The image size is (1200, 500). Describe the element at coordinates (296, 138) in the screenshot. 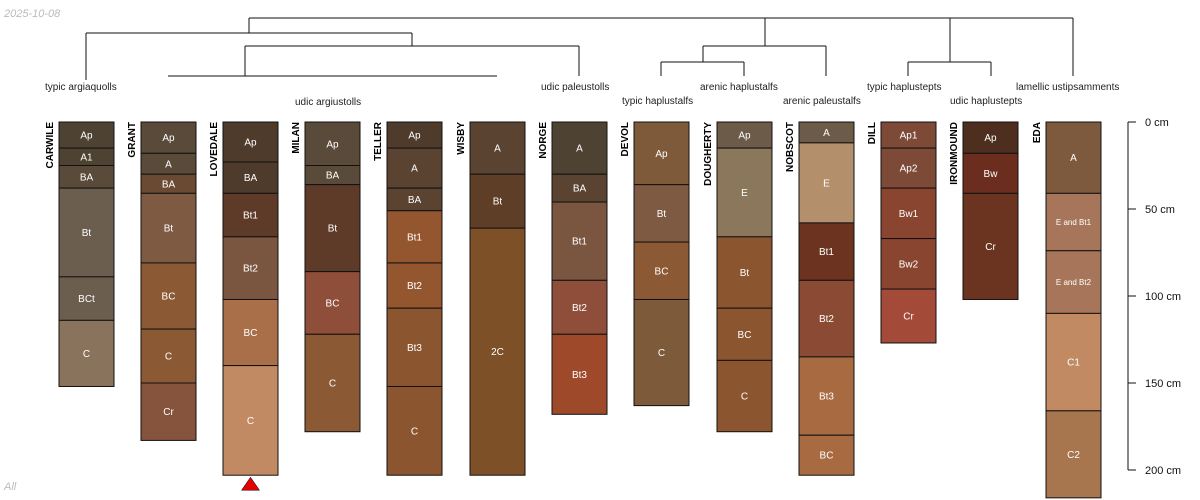

I see `profile-name: MILAN` at that location.